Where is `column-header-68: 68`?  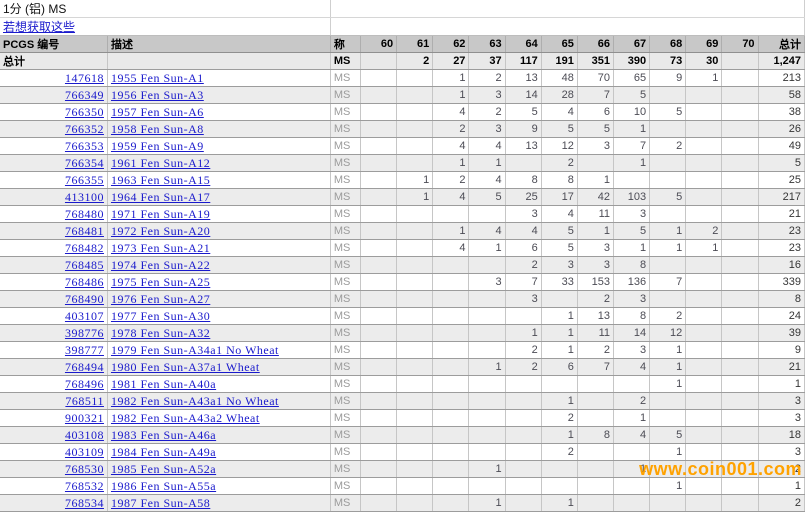
column-header-68: 68 is located at coordinates (668, 44).